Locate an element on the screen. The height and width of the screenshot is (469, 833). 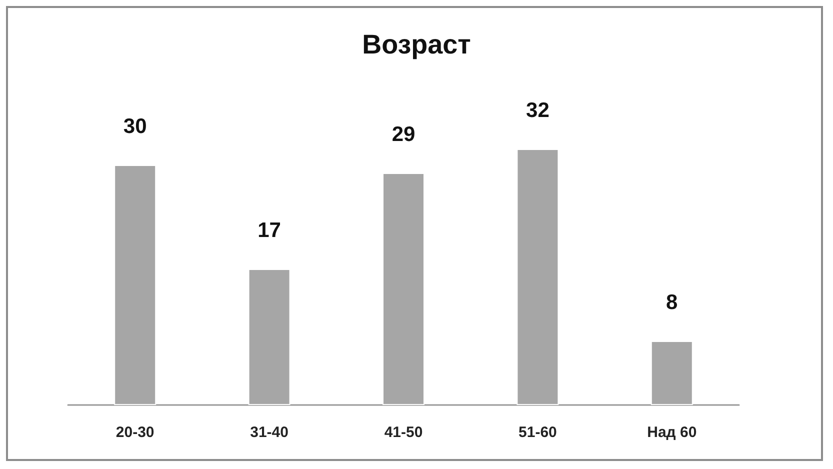
chart-title: Возраст is located at coordinates (416, 45).